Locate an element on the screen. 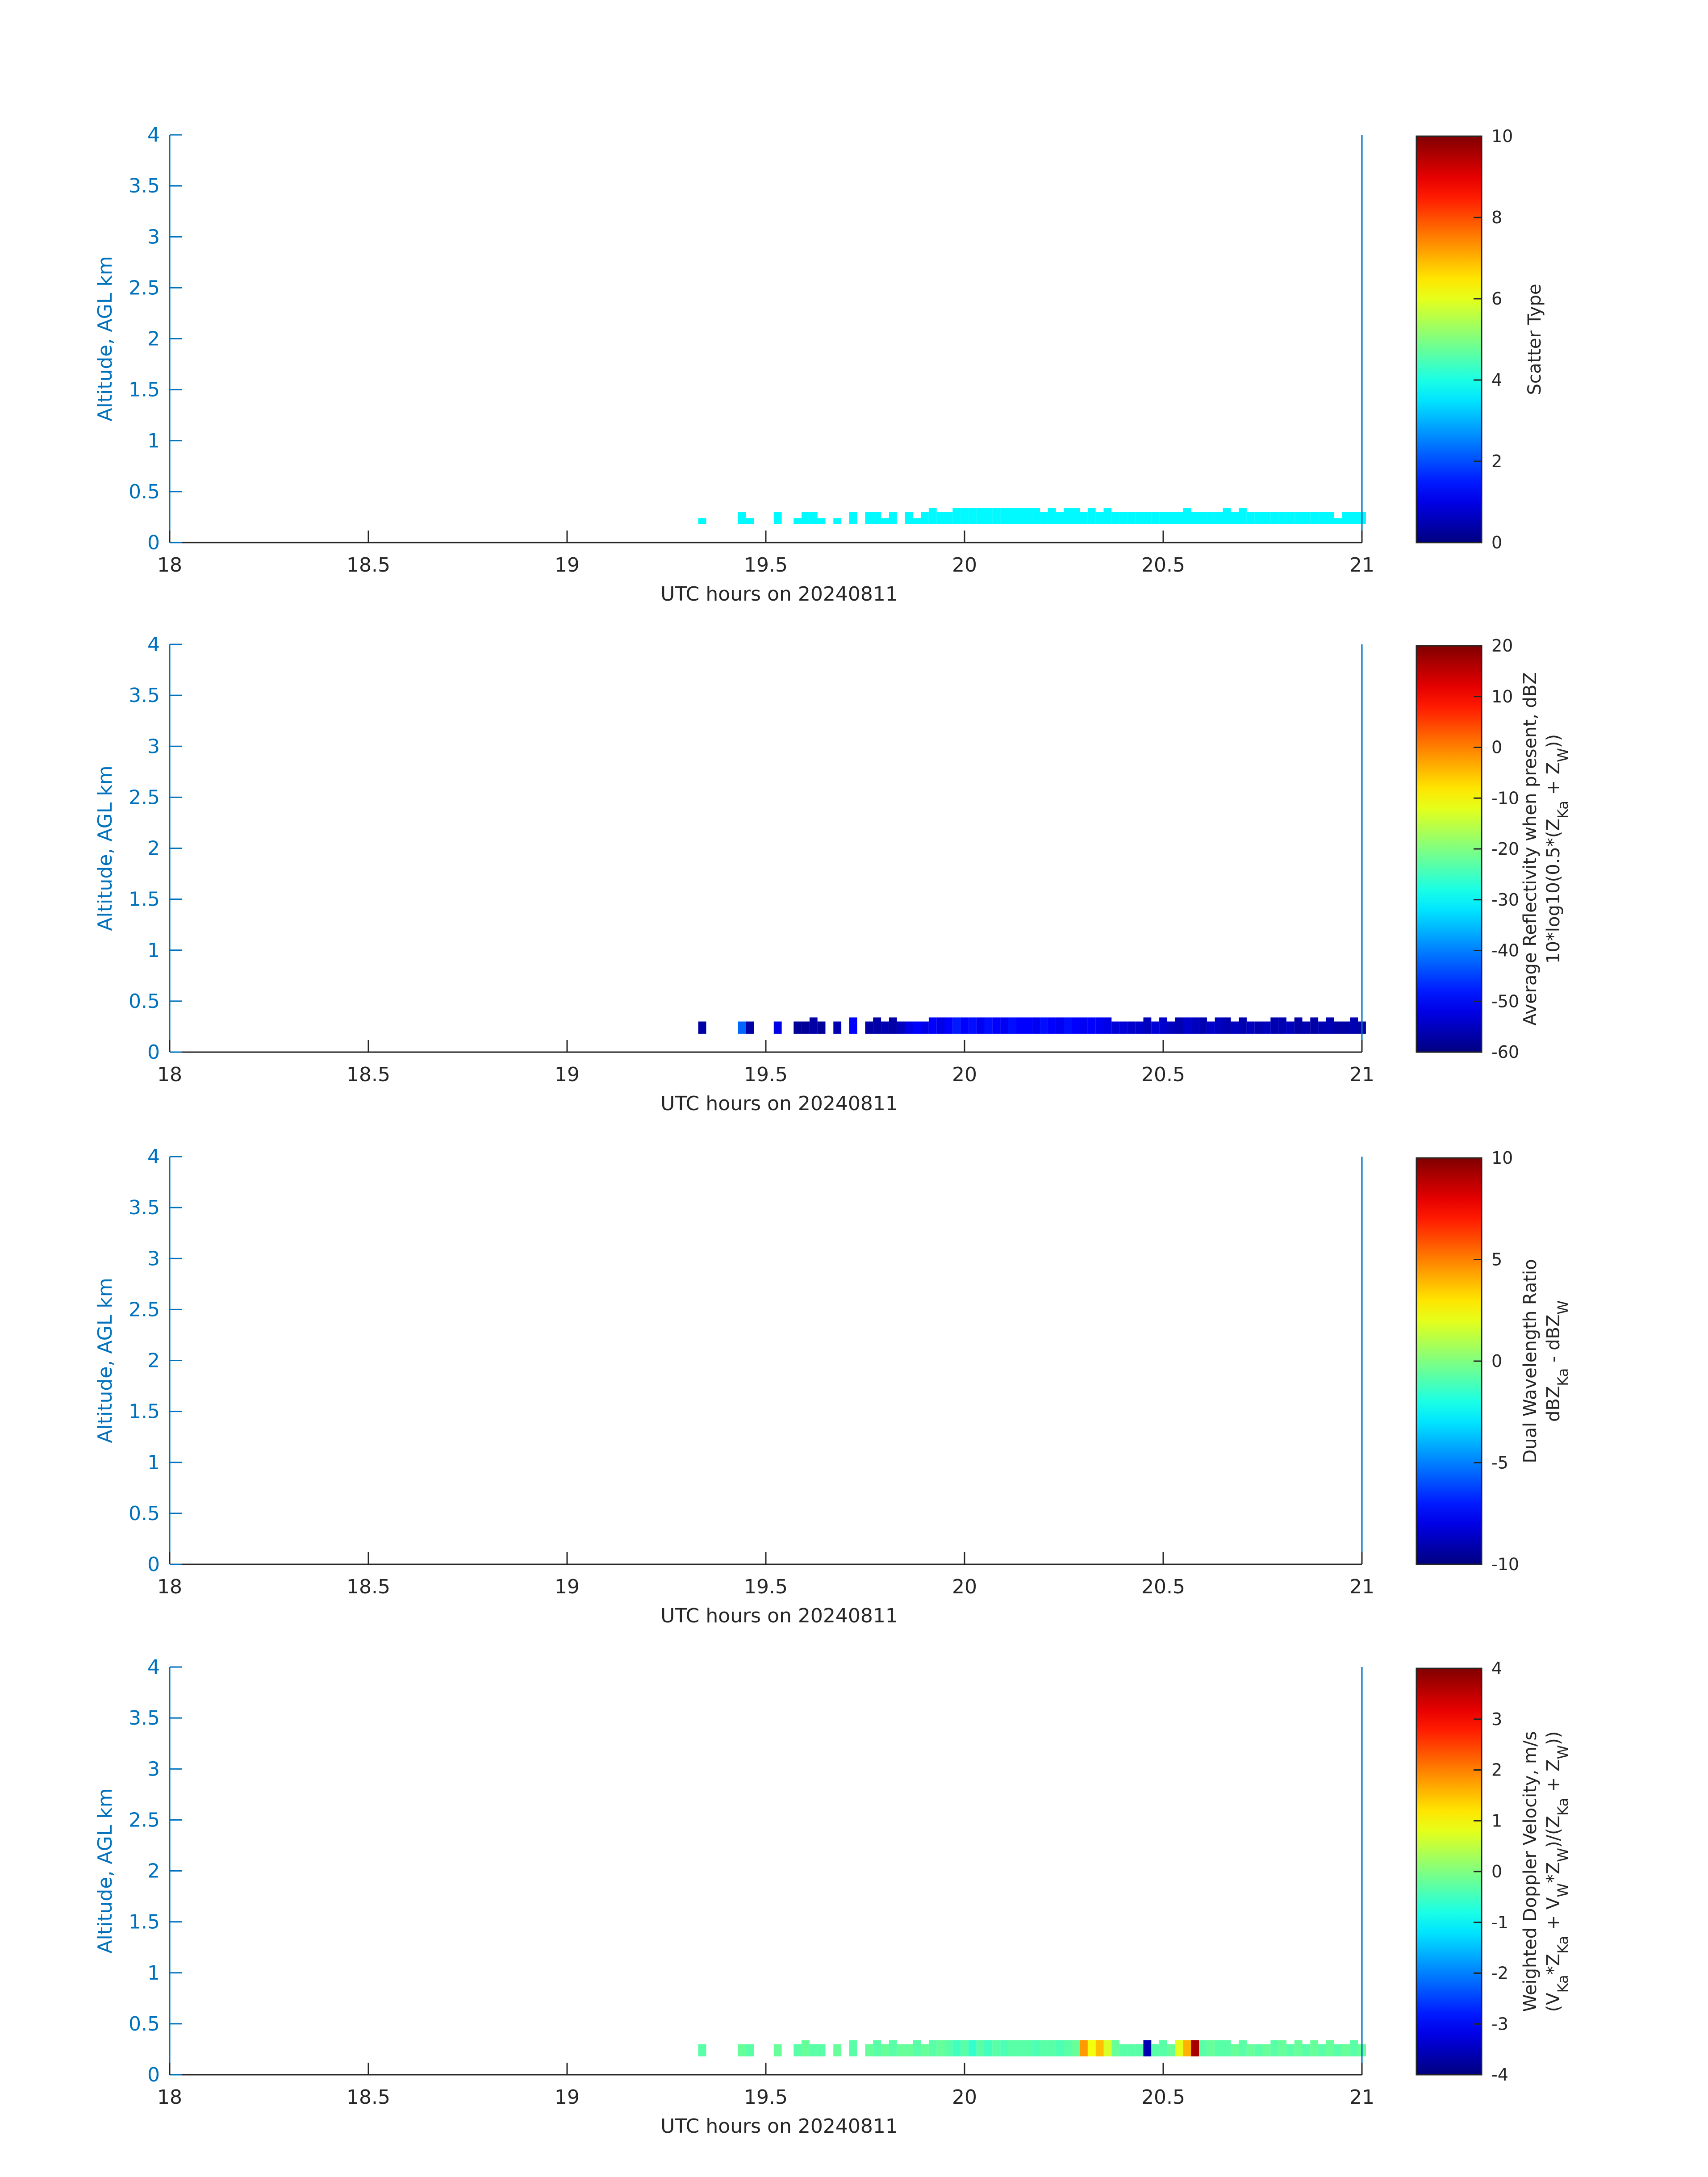 The height and width of the screenshot is (2177, 1708). x-axis-label: UTC hours on 20240811 is located at coordinates (779, 1616).